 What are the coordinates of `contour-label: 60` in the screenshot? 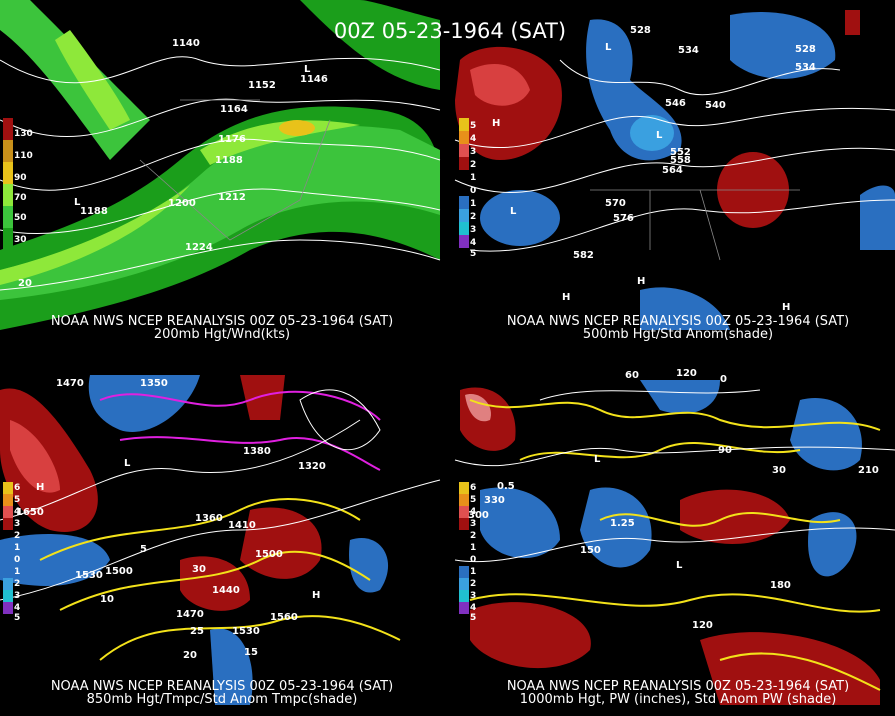 It's located at (632, 375).